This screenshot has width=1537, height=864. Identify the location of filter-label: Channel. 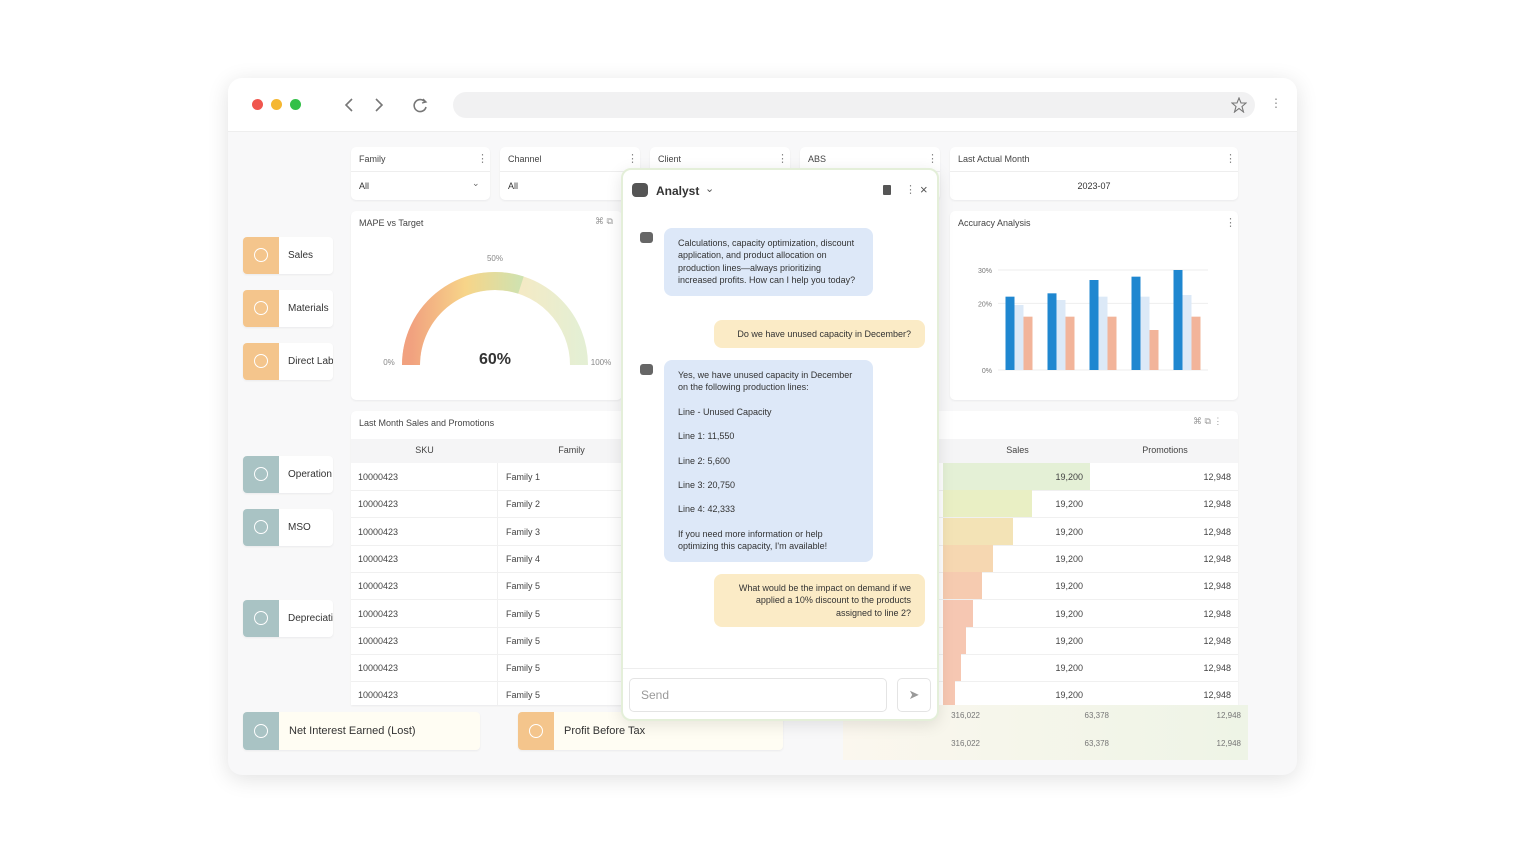
(525, 159).